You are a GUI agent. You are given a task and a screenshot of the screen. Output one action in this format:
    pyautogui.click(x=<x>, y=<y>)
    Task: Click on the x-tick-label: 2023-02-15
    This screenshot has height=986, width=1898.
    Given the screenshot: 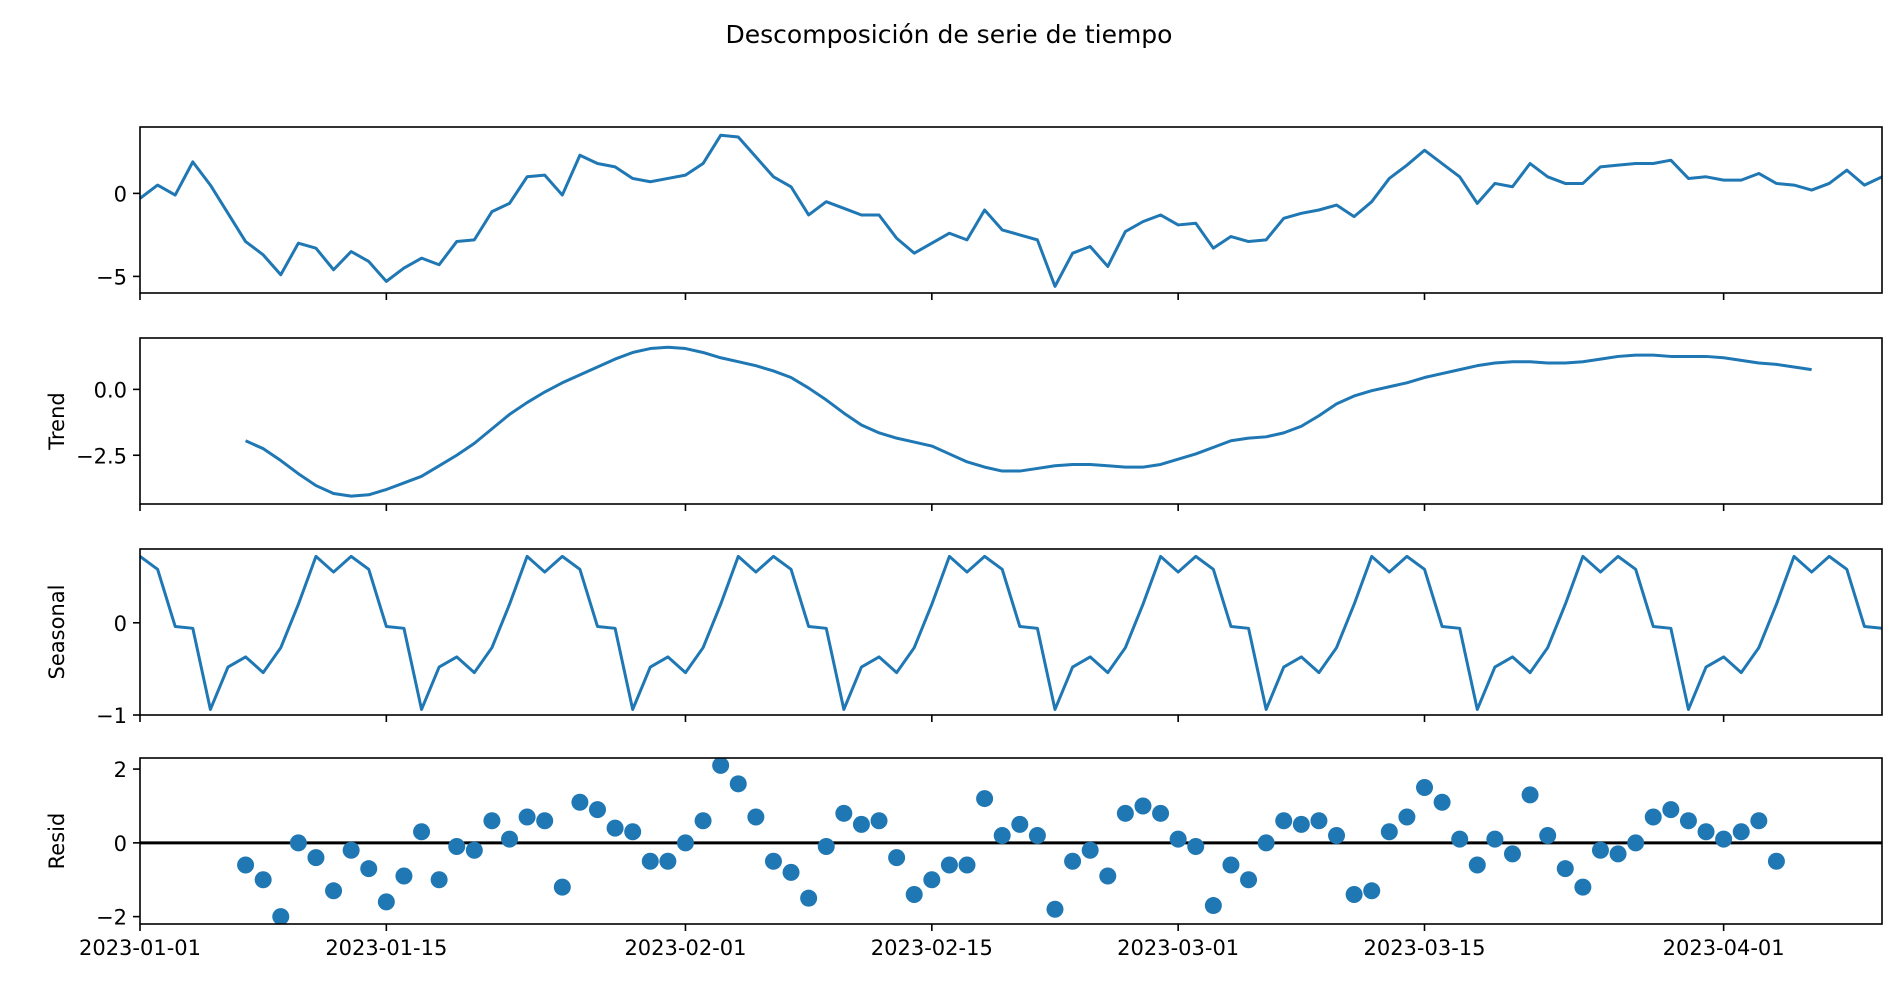 What is the action you would take?
    pyautogui.click(x=932, y=948)
    